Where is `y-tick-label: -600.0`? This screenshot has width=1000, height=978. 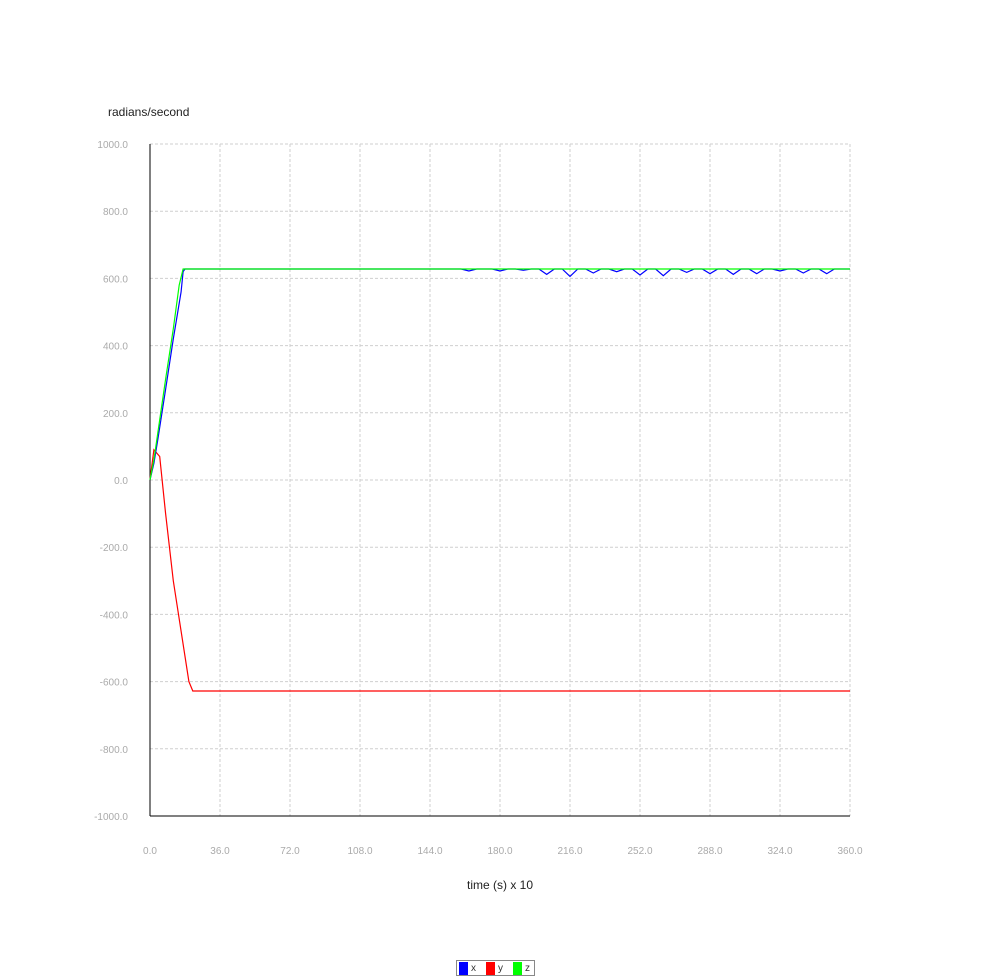 y-tick-label: -600.0 is located at coordinates (114, 683).